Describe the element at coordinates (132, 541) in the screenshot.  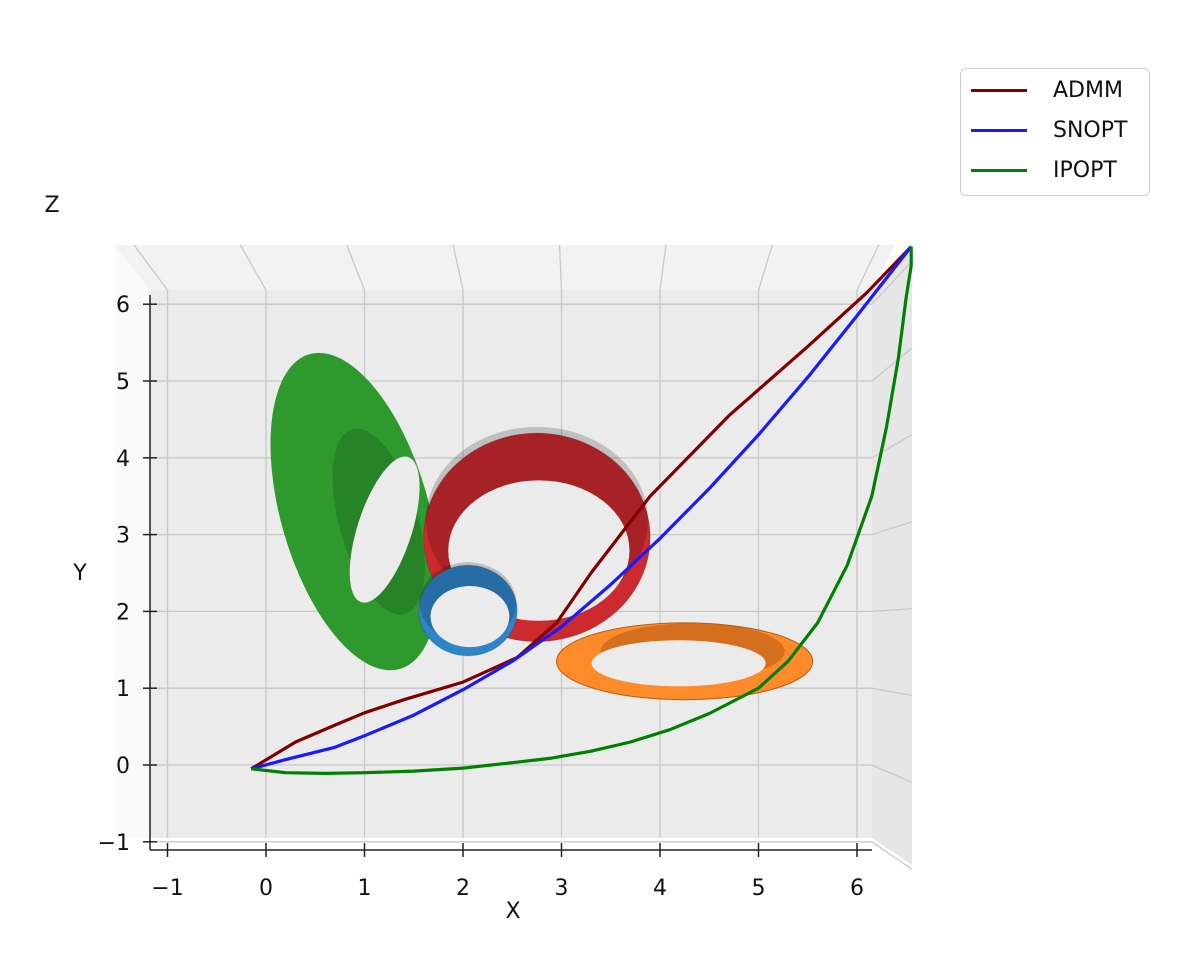
I see `left-pane` at that location.